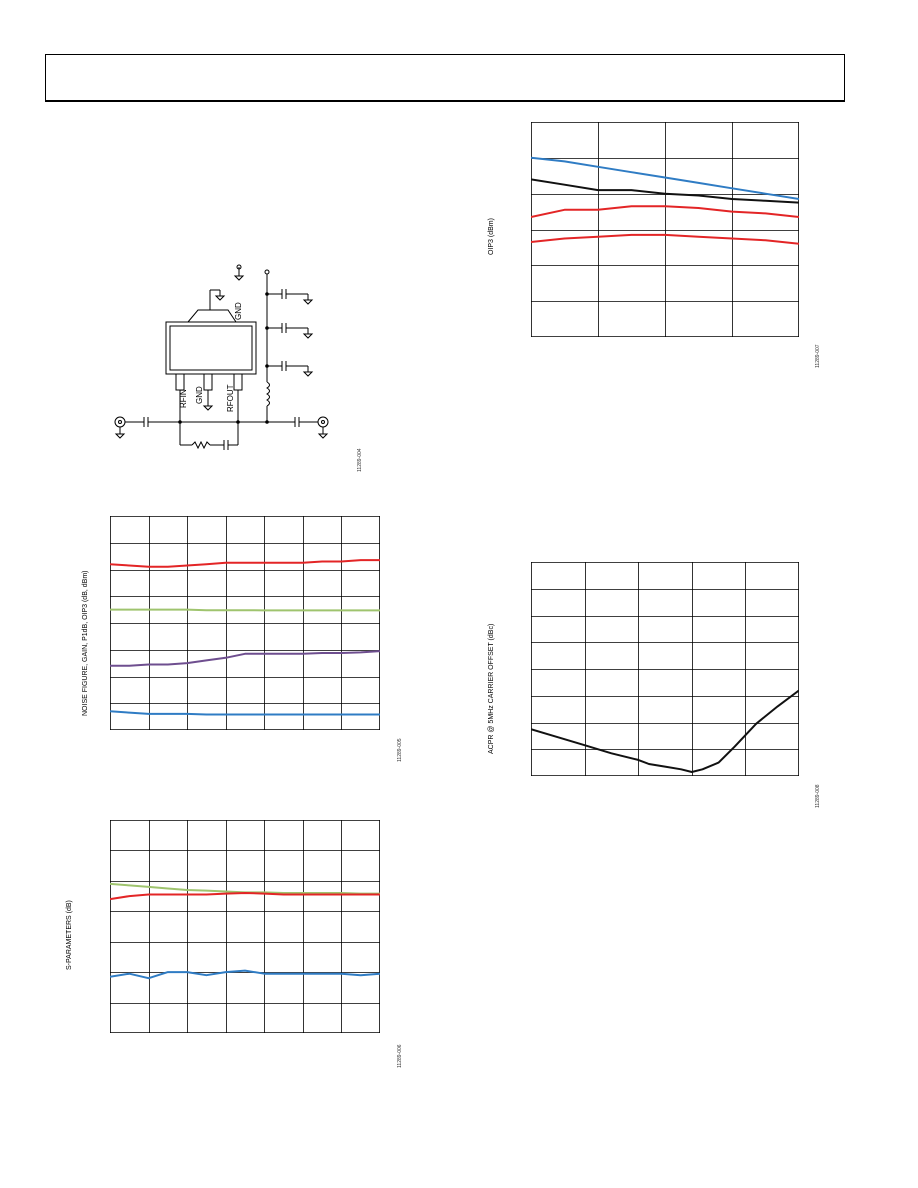 This screenshot has width=918, height=1188. I want to click on y-axis-label: NOISE FIGURE, GAIN, P1dB, OIP3 (dB, dBm), so click(85, 643).